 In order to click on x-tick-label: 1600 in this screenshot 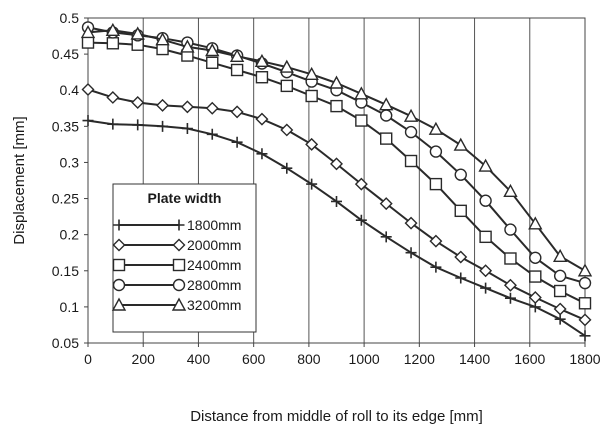, I will do `click(529, 359)`.